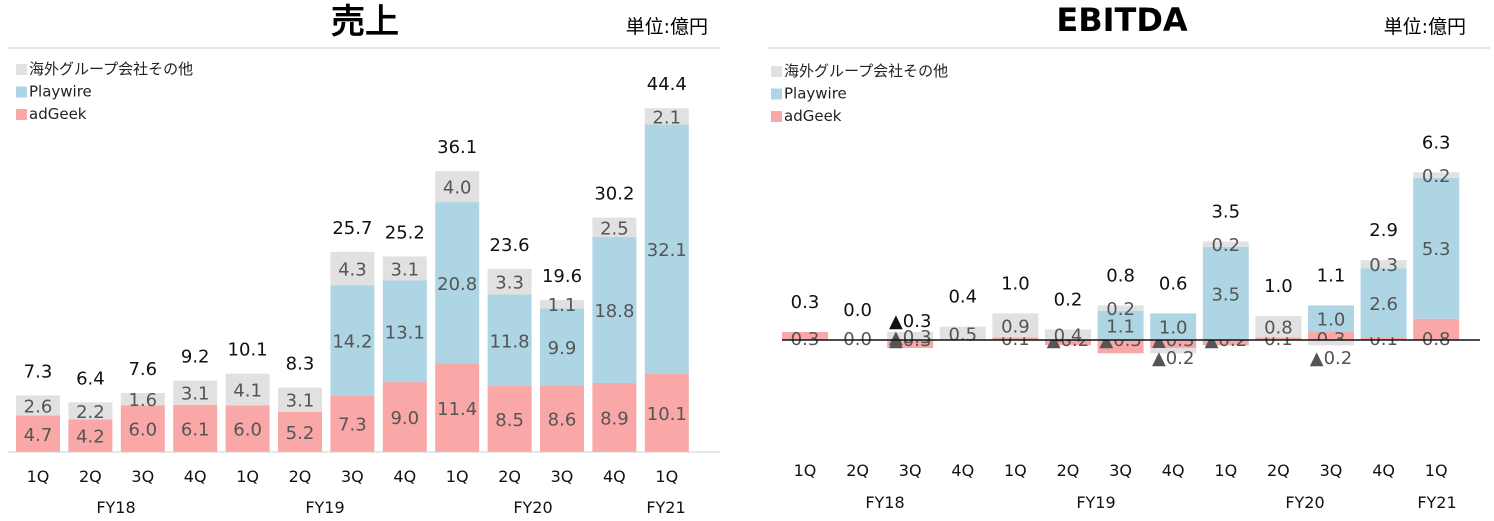 Image resolution: width=1494 pixels, height=521 pixels. I want to click on ebitda-total-label-7: 0.6, so click(1173, 283).